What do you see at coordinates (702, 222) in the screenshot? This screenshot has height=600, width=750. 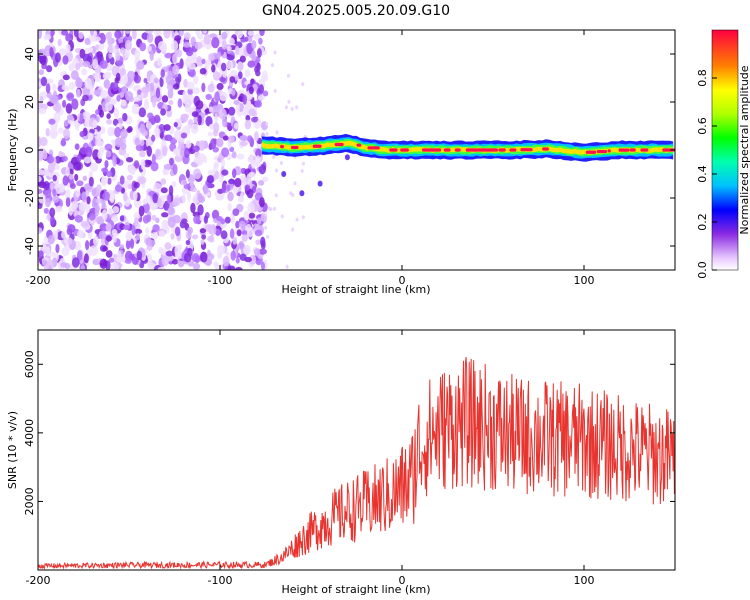 I see `colorbar-tick-label: 0.2` at bounding box center [702, 222].